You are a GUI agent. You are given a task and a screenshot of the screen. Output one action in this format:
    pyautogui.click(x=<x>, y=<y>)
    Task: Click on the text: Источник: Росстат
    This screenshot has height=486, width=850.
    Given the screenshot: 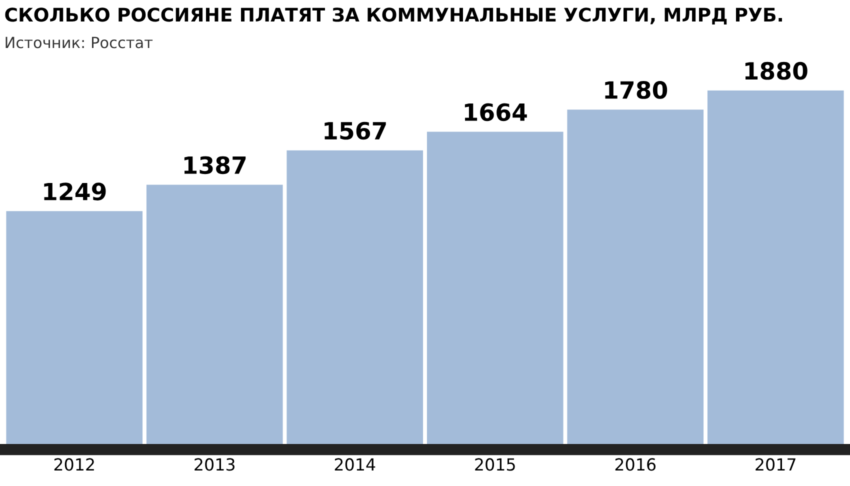 What is the action you would take?
    pyautogui.click(x=79, y=42)
    